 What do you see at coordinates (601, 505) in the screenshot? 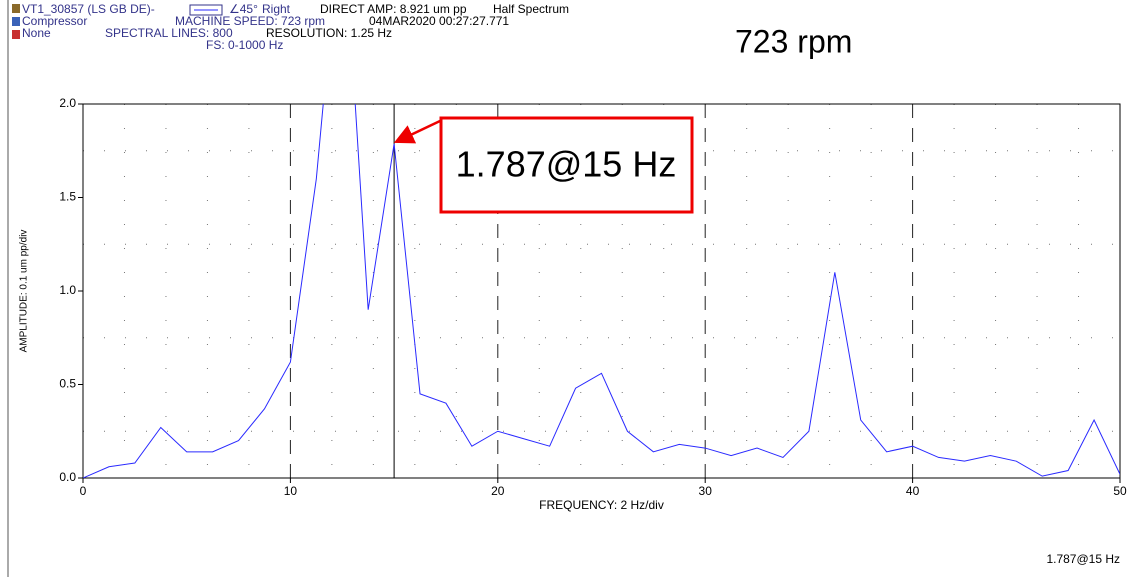
I see `x-axis-label: FREQUENCY: 2 Hz/div` at bounding box center [601, 505].